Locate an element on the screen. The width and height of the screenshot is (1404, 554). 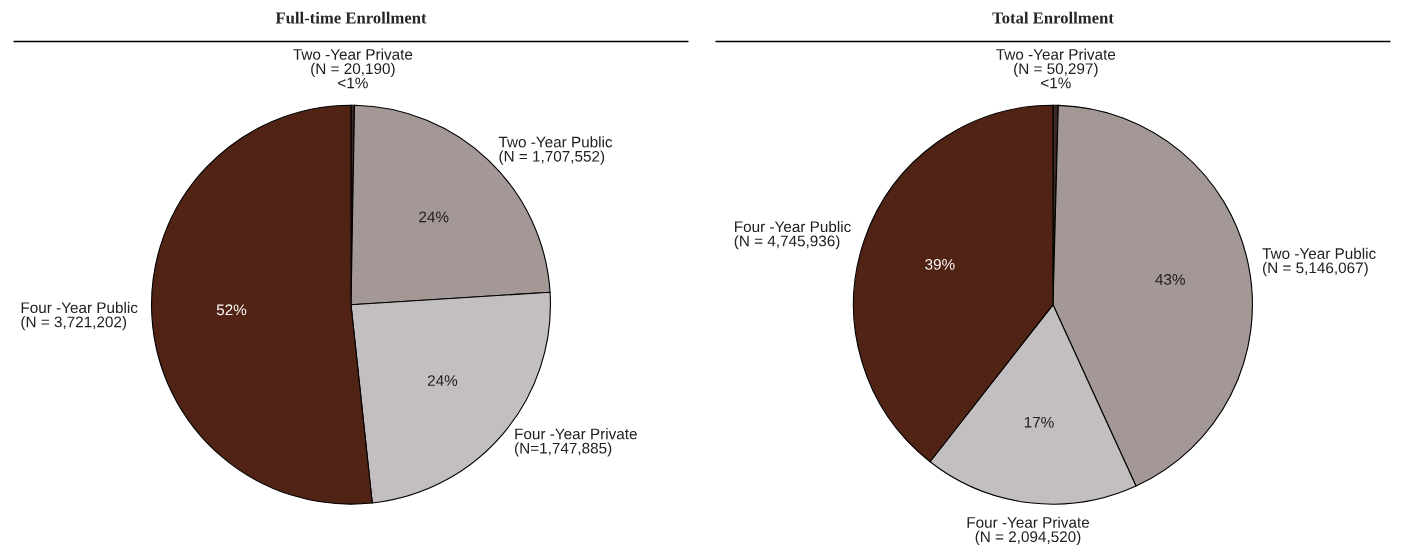
chart-title: Total Enrollment is located at coordinates (1053, 17).